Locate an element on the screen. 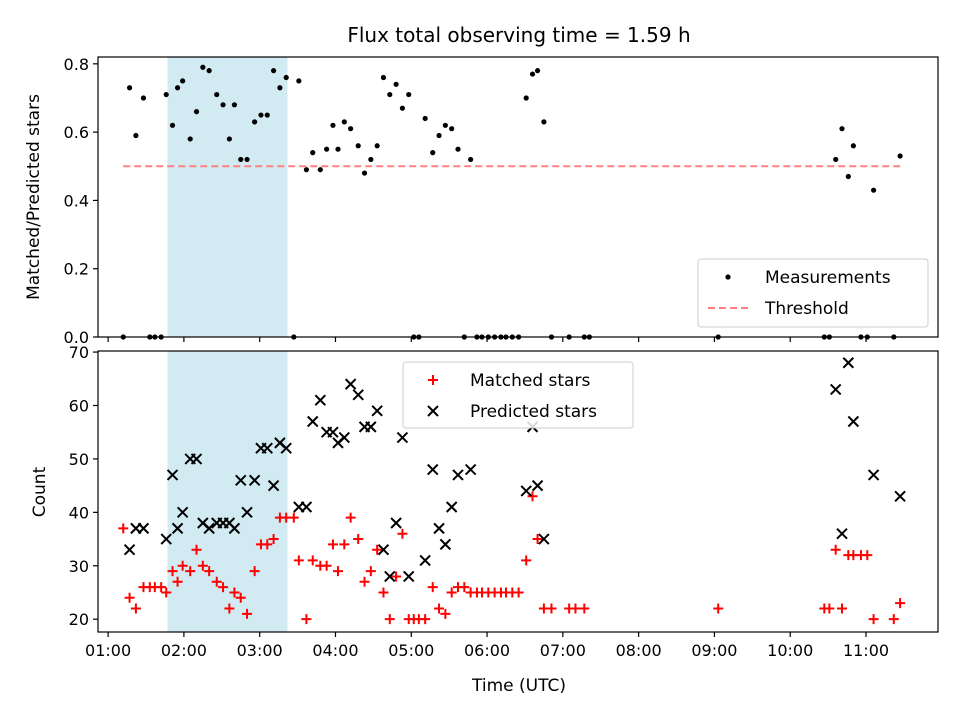 The width and height of the screenshot is (960, 720). y-tick-label: 50 is located at coordinates (79, 459).